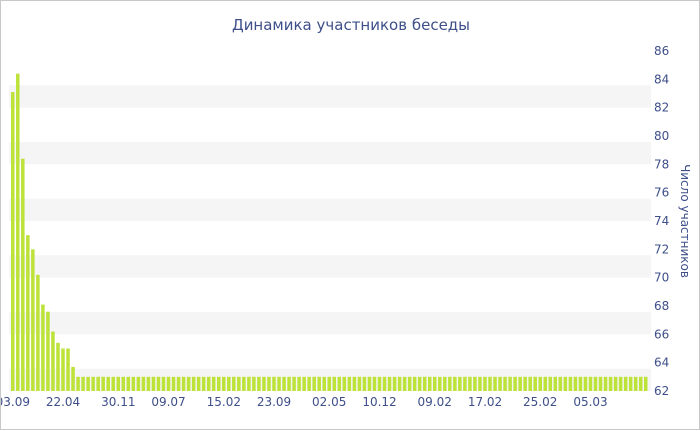 This screenshot has width=700, height=431. Describe the element at coordinates (63, 402) in the screenshot. I see `x-tick-label: 22.04` at that location.